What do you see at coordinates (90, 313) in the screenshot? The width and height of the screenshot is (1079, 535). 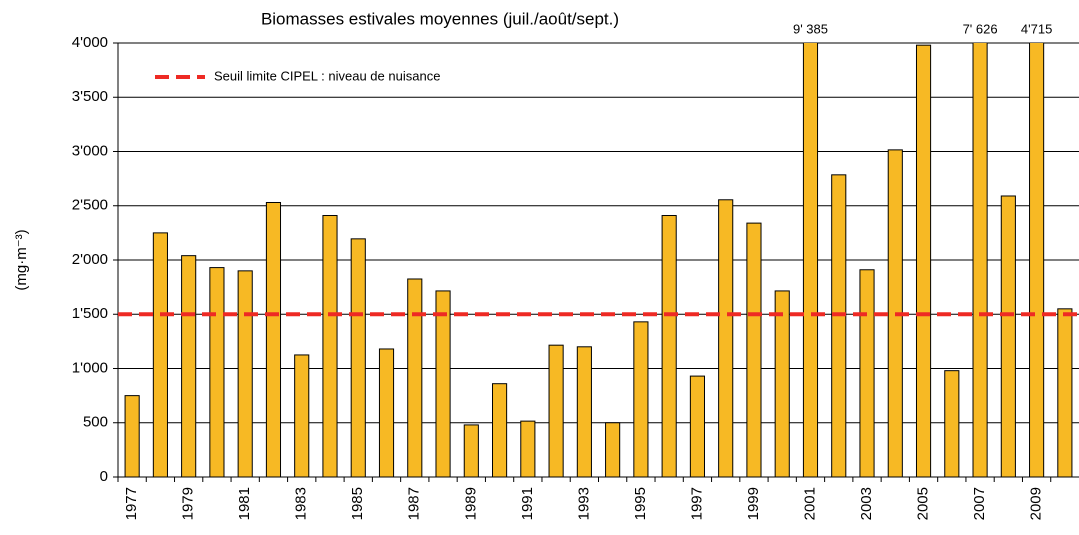 I see `y-tick-label: 1'500` at bounding box center [90, 313].